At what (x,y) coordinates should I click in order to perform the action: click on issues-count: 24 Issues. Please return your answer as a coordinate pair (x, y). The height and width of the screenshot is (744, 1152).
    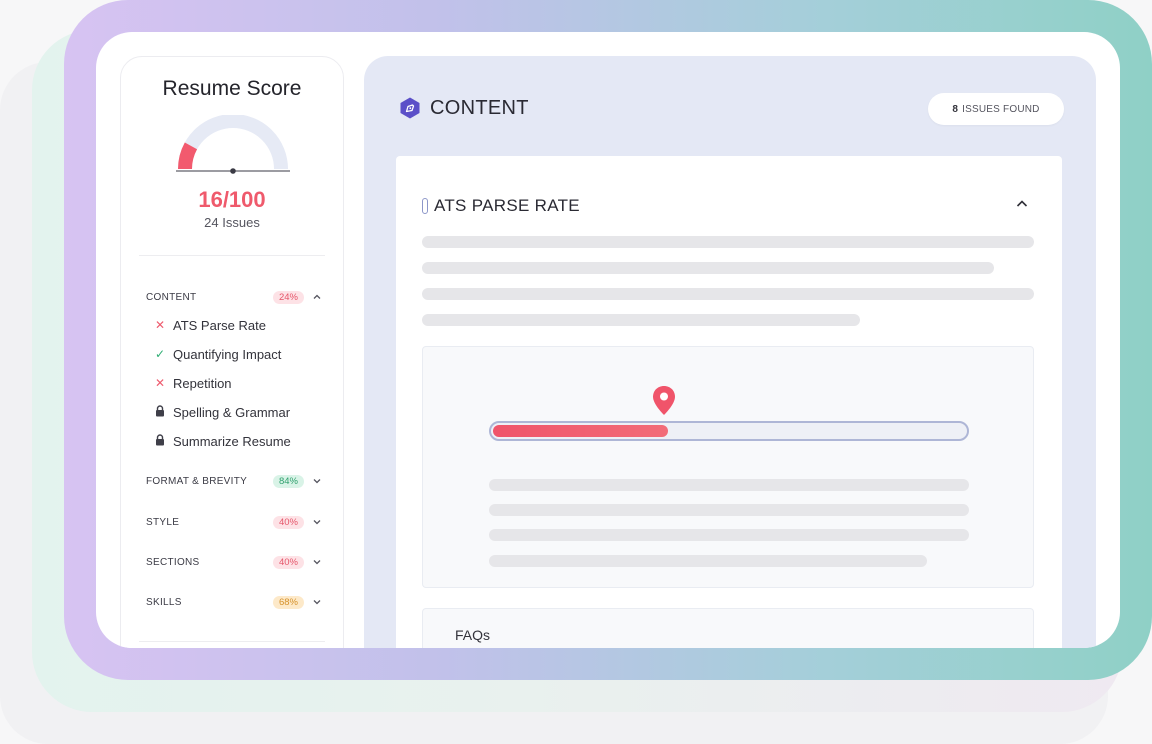
    Looking at the image, I should click on (232, 222).